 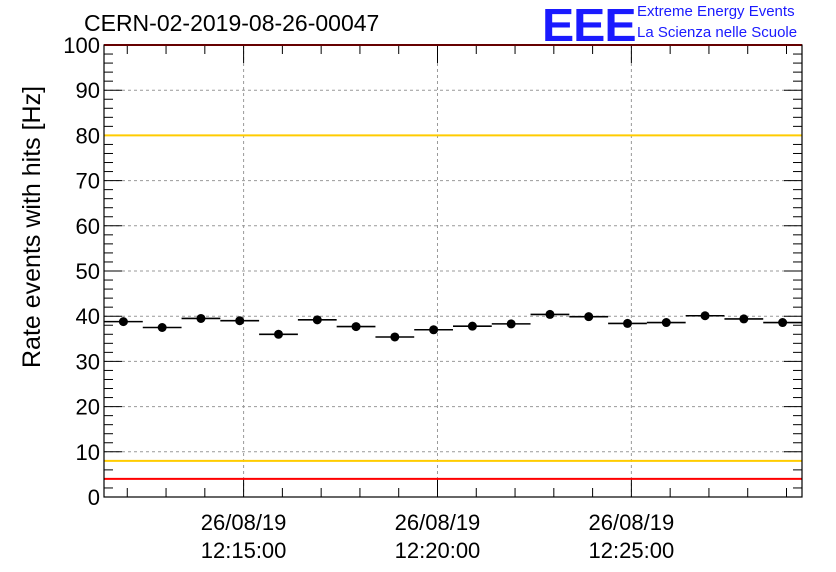 What do you see at coordinates (88, 90) in the screenshot?
I see `y-tick-label: 90` at bounding box center [88, 90].